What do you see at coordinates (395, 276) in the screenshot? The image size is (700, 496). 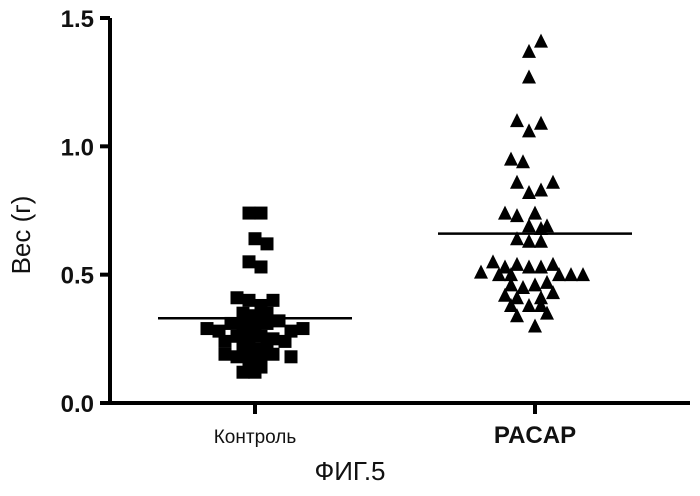 I see `mean-lines` at bounding box center [395, 276].